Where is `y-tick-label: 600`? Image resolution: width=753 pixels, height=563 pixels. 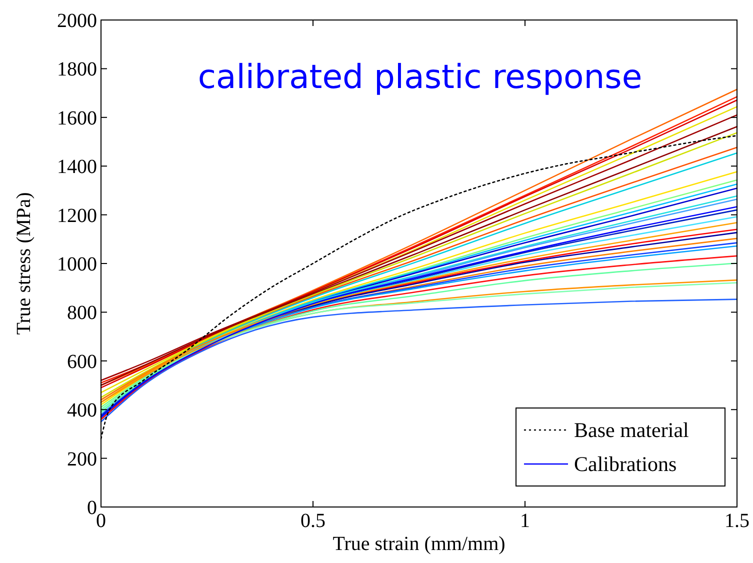
y-tick-label: 600 is located at coordinates (82, 361).